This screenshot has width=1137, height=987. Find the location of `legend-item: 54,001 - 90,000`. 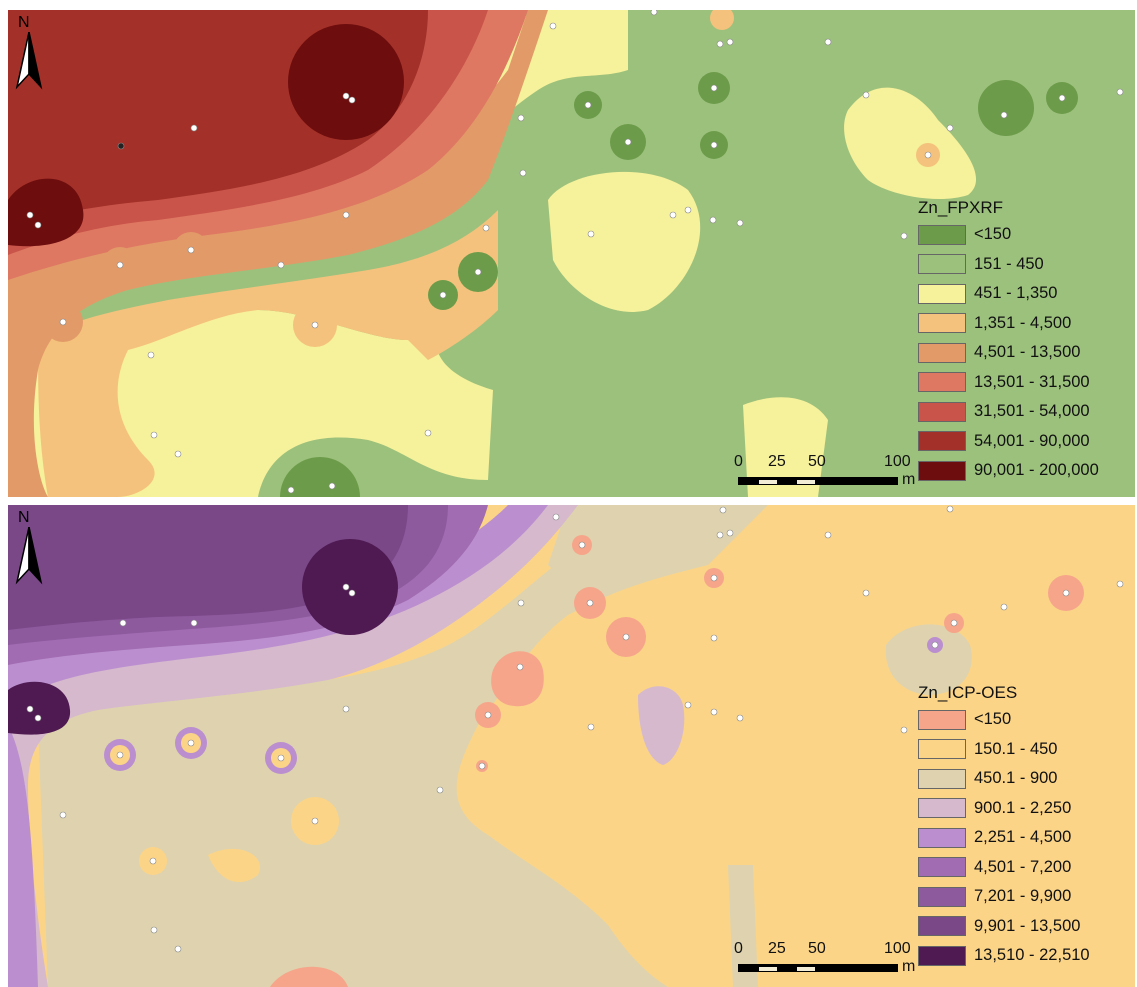

legend-item: 54,001 - 90,000 is located at coordinates (1008, 442).